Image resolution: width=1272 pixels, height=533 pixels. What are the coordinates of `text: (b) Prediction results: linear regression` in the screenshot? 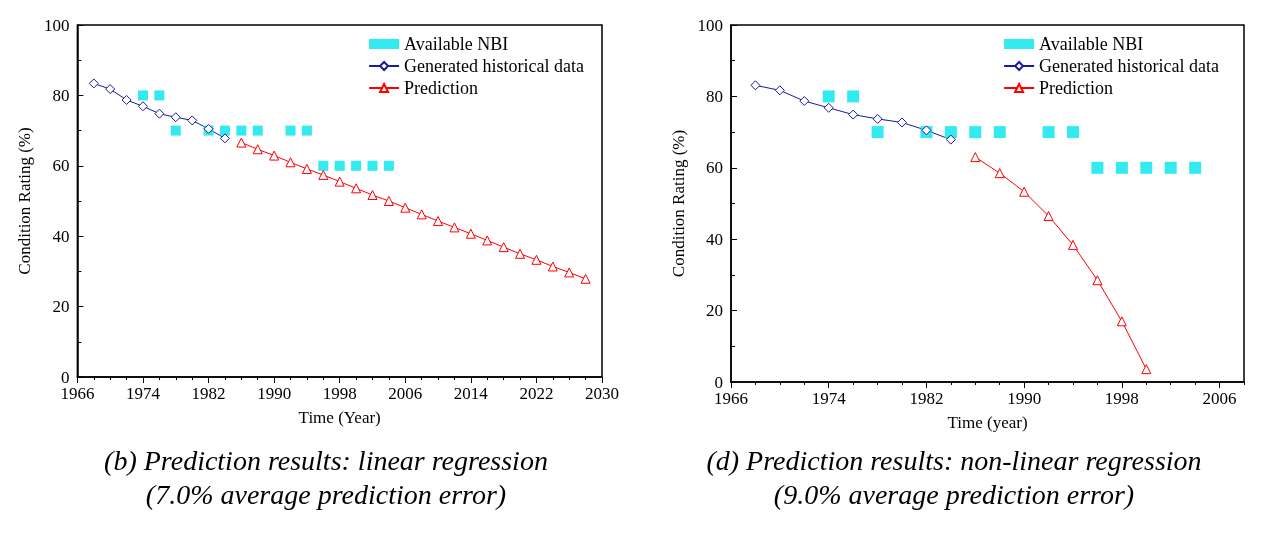 It's located at (326, 461).